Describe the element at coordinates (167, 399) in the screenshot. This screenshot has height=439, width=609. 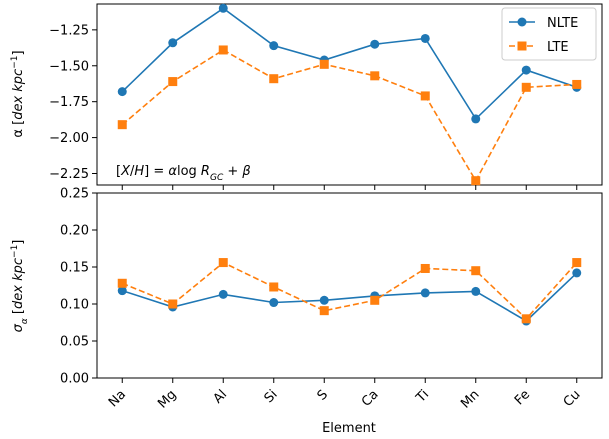
I see `x-tick-label: Mg` at that location.